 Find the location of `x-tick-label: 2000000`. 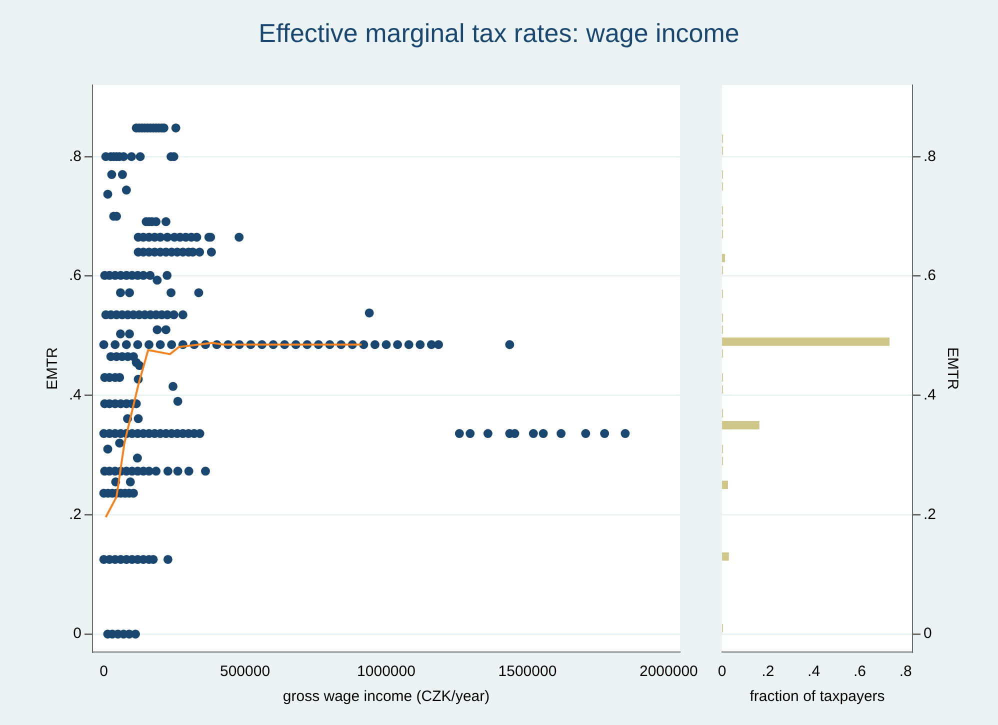

x-tick-label: 2000000 is located at coordinates (669, 671).